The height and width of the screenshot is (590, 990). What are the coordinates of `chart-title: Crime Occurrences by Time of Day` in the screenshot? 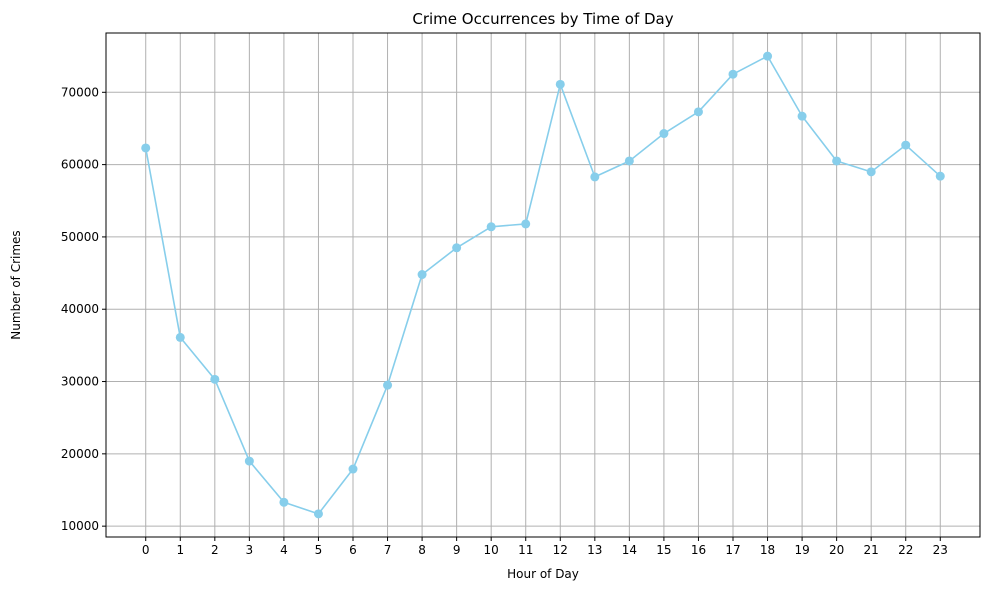 It's located at (542, 19).